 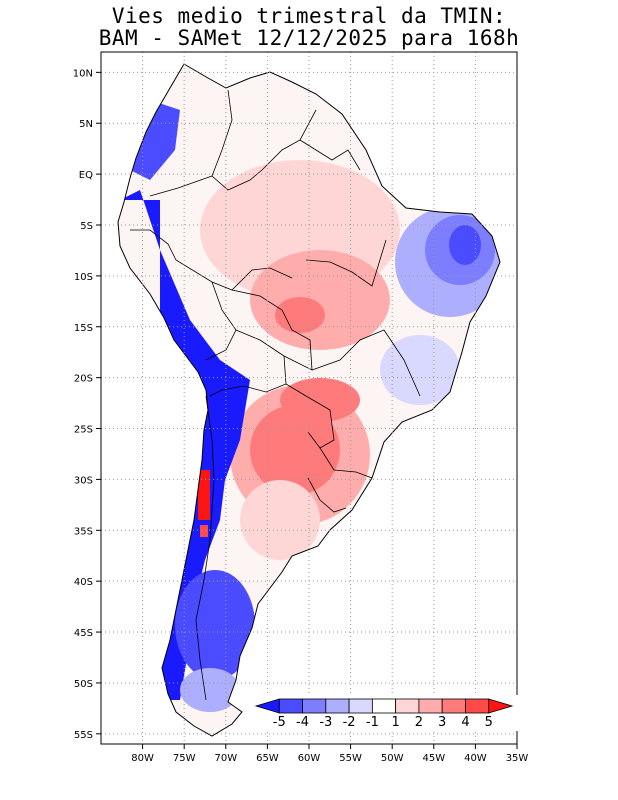 I want to click on bias-area-chile-red, so click(x=204, y=495).